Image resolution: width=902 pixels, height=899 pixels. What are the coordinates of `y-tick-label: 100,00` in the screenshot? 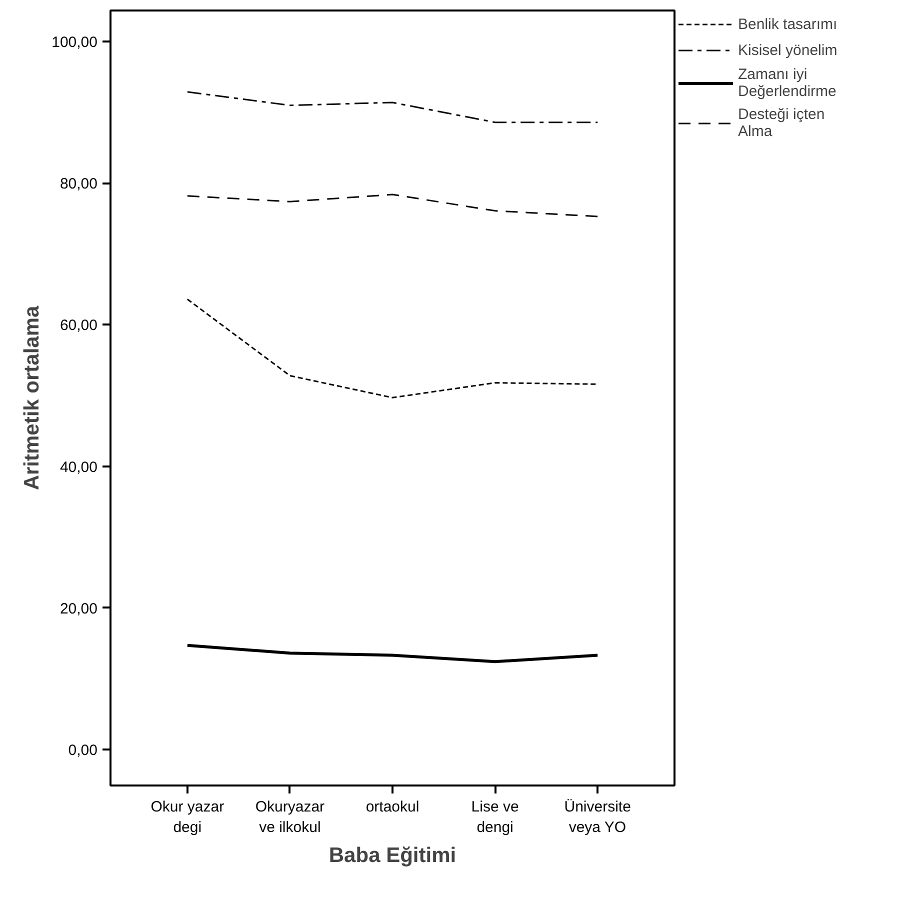 It's located at (75, 43).